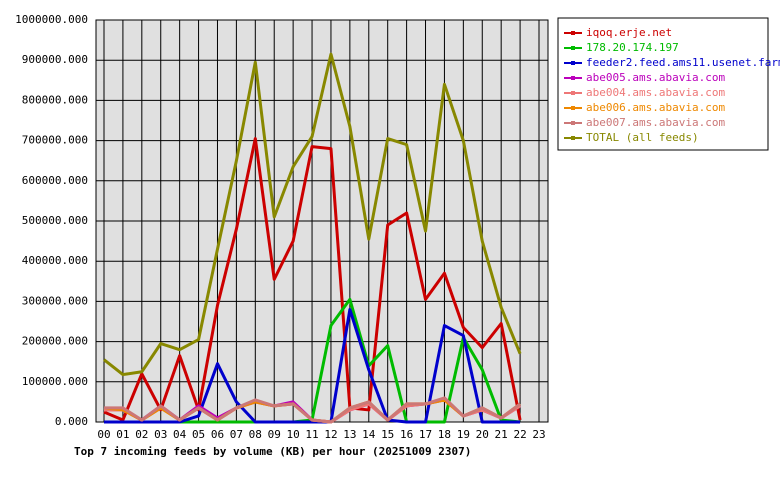 The height and width of the screenshot is (480, 780). What do you see at coordinates (55, 220) in the screenshot?
I see `y-tick-label: 500000.000` at bounding box center [55, 220].